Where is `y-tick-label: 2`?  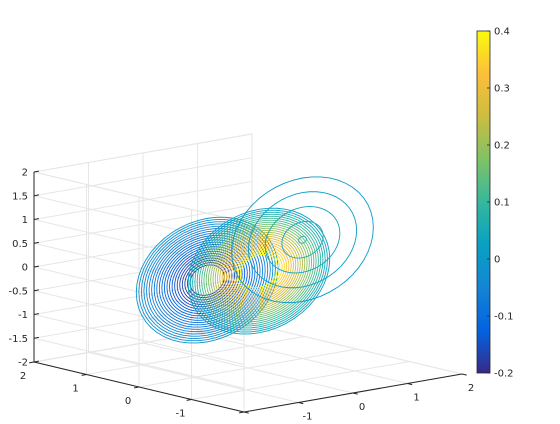 y-tick-label: 2 is located at coordinates (23, 376).